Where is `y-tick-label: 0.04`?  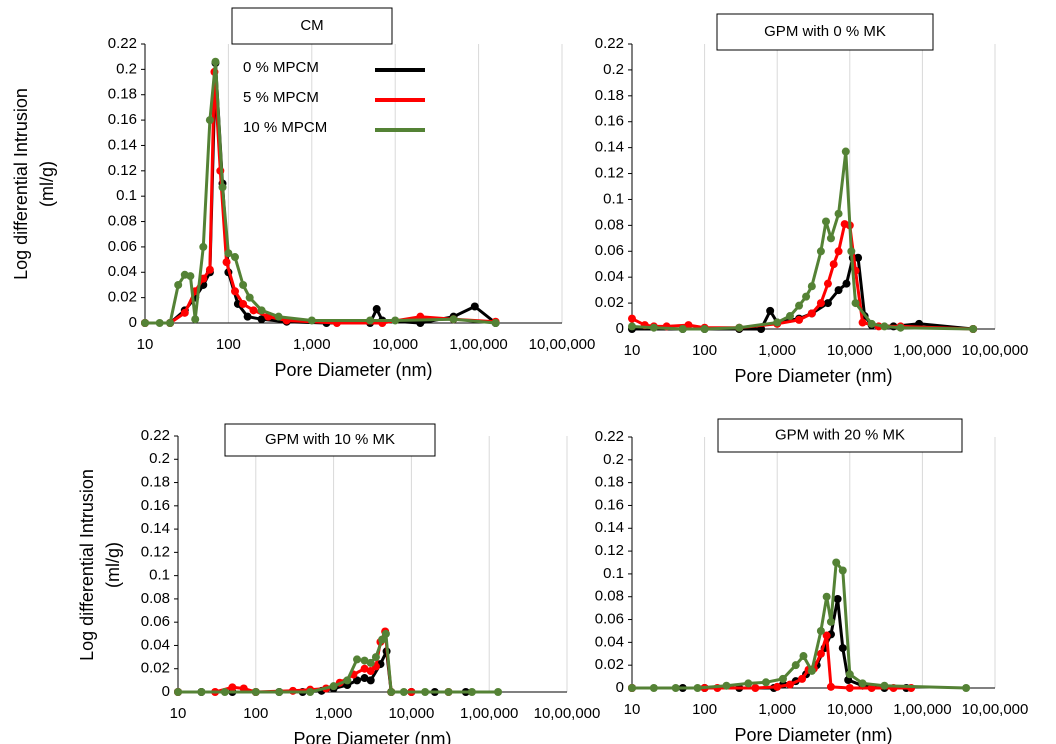
y-tick-label: 0.04 is located at coordinates (155, 644).